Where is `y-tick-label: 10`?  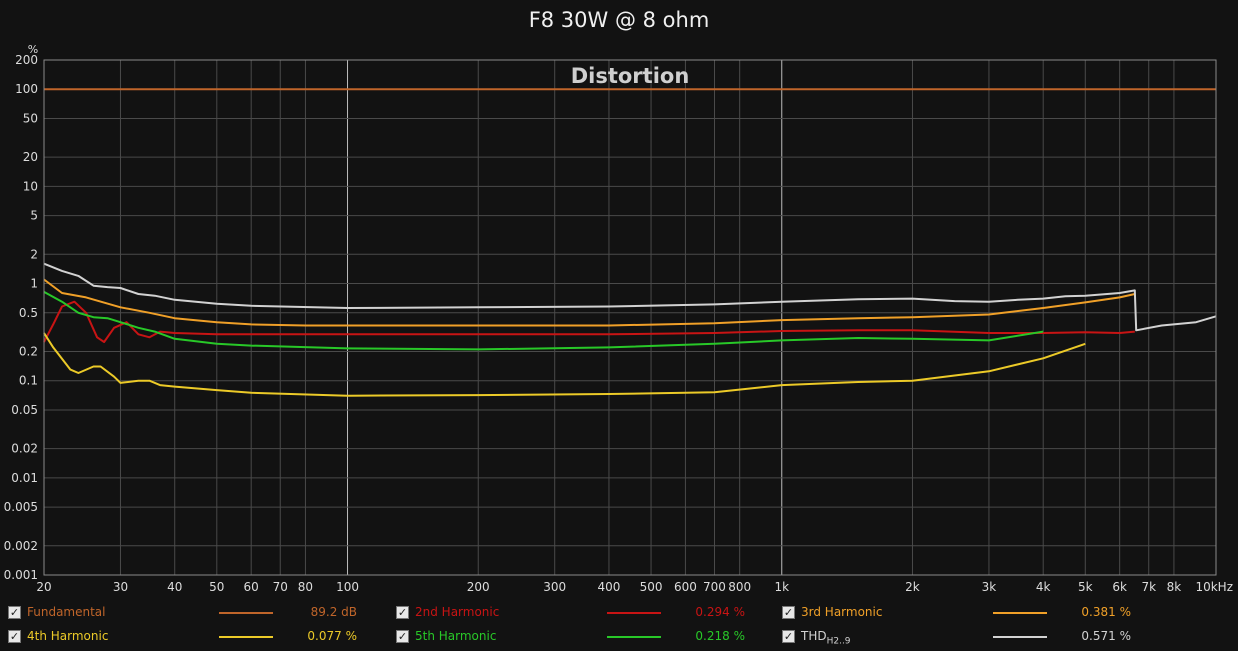
y-tick-label: 10 is located at coordinates (30, 186).